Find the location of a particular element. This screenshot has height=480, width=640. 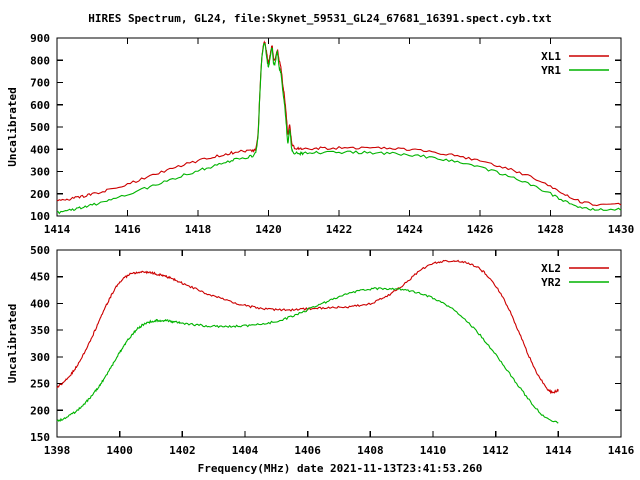

y-tick-label: 450 is located at coordinates (40, 277).